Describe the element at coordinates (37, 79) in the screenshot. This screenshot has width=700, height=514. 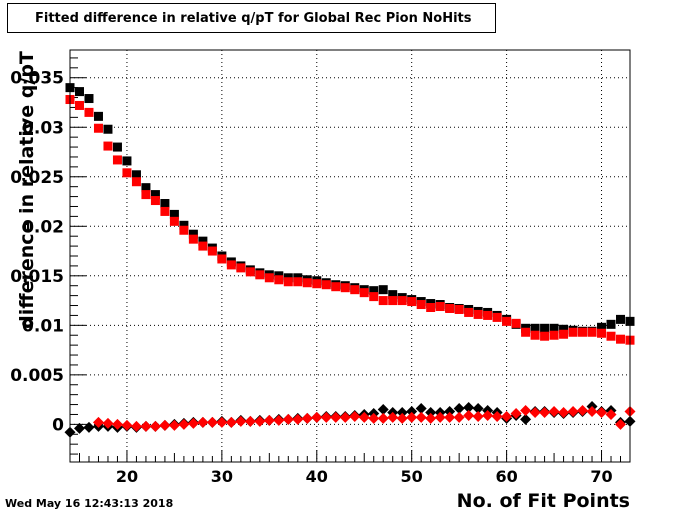
I see `y-tick-label: 0.035` at that location.